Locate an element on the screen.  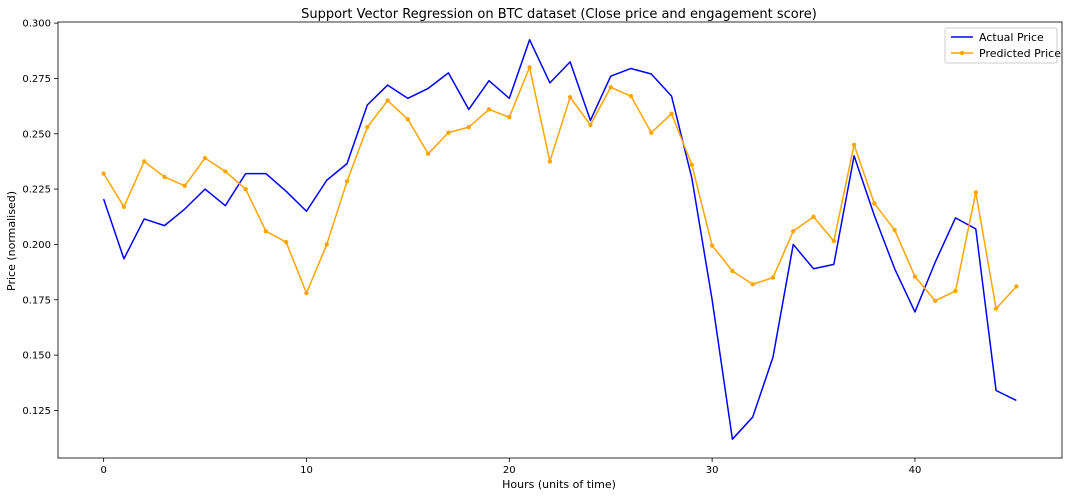
y-tick-label: 0.200 is located at coordinates (36, 245).